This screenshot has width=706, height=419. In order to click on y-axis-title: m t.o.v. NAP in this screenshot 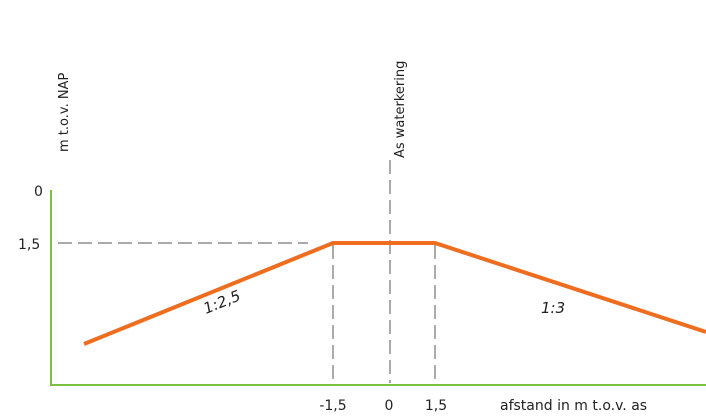, I will do `click(64, 112)`.